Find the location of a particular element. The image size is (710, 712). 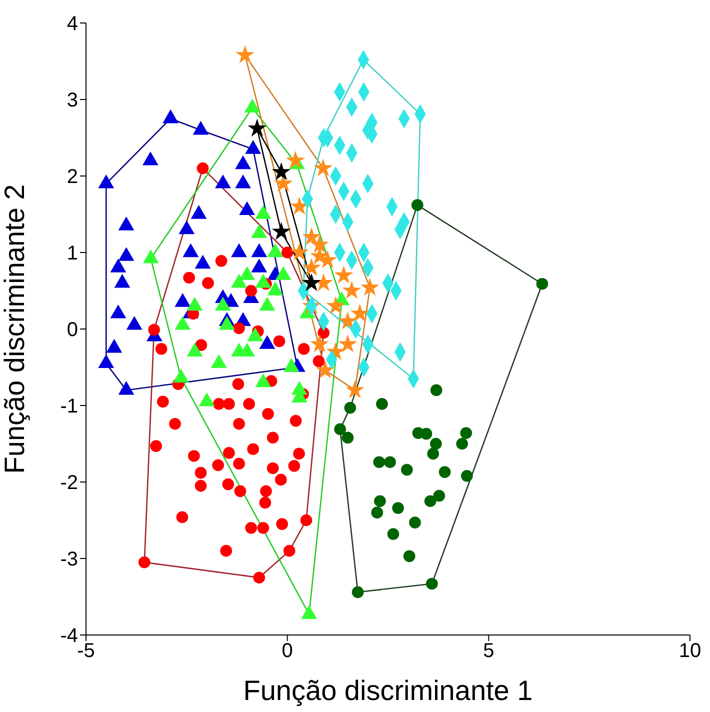

x-tick-label: 5 is located at coordinates (488, 651).